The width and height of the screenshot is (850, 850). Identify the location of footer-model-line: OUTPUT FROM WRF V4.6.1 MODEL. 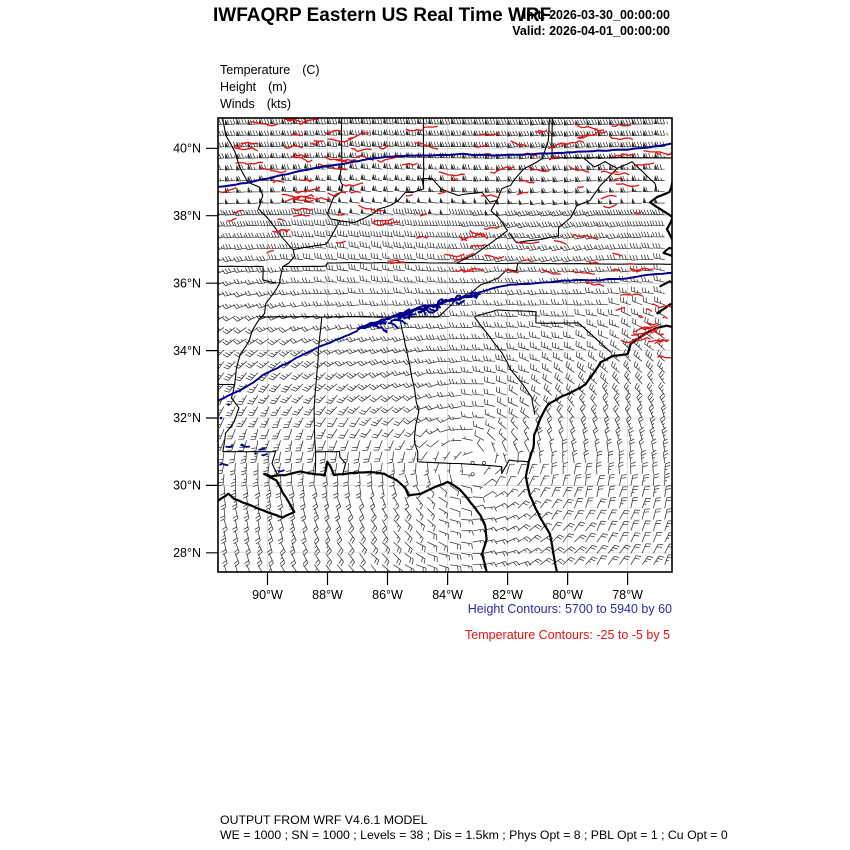
(324, 820).